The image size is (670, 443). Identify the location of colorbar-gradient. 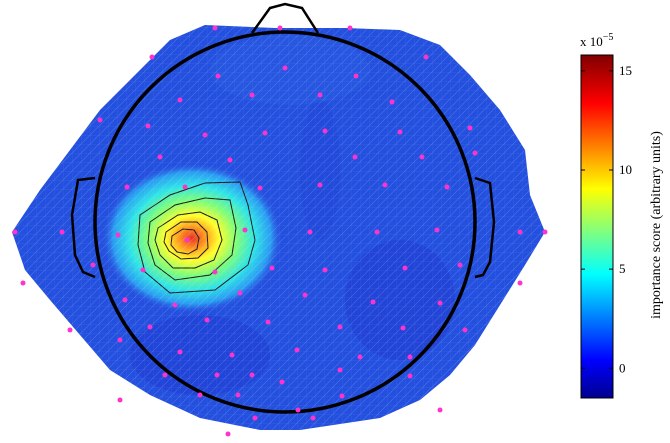
(597, 226).